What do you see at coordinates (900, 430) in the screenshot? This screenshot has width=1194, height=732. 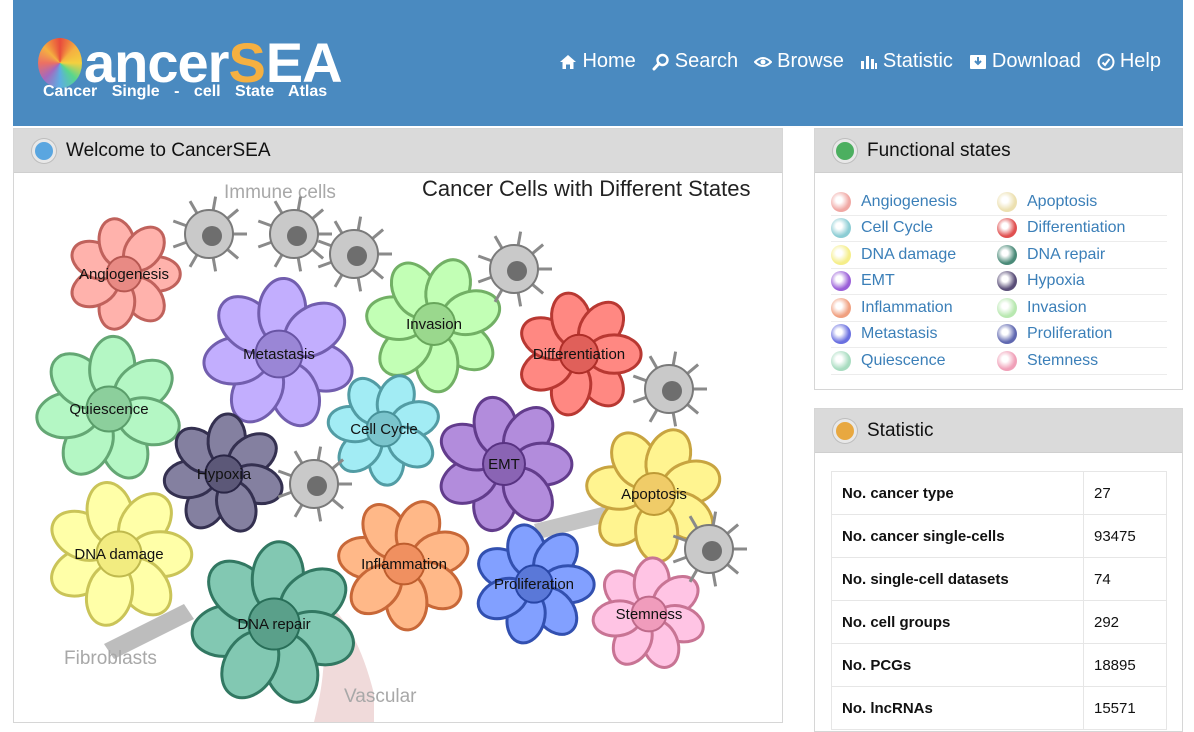 I see `statistic-title: Statistic` at bounding box center [900, 430].